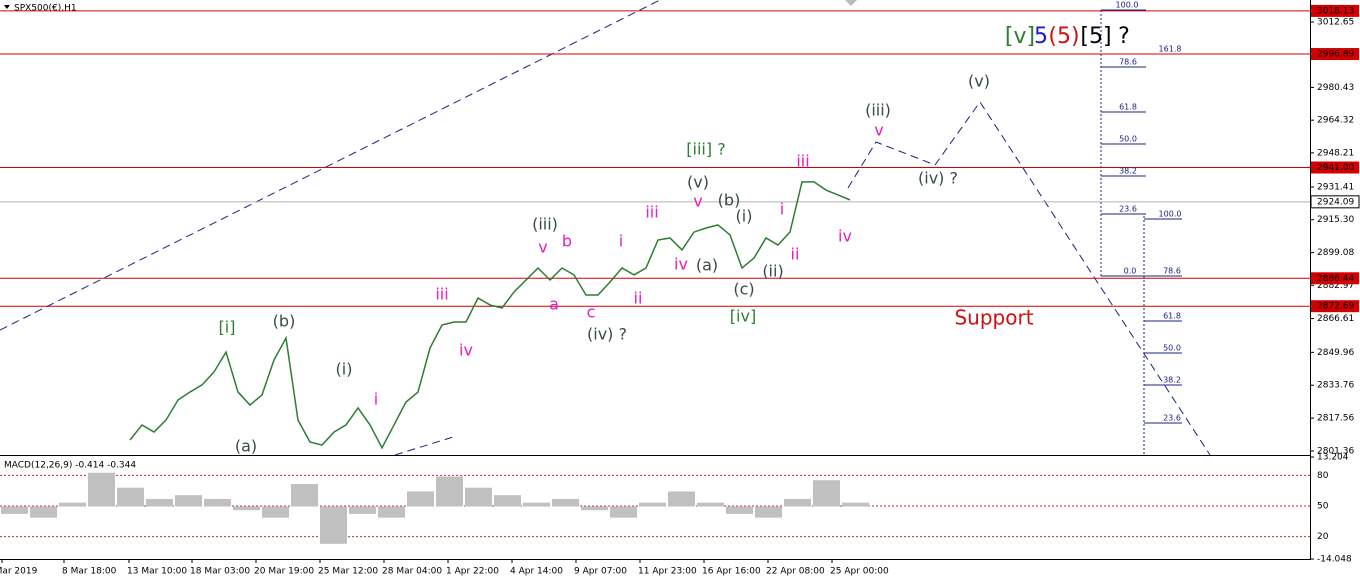 This screenshot has height=582, width=1360. I want to click on level-label: 20, so click(1323, 537).